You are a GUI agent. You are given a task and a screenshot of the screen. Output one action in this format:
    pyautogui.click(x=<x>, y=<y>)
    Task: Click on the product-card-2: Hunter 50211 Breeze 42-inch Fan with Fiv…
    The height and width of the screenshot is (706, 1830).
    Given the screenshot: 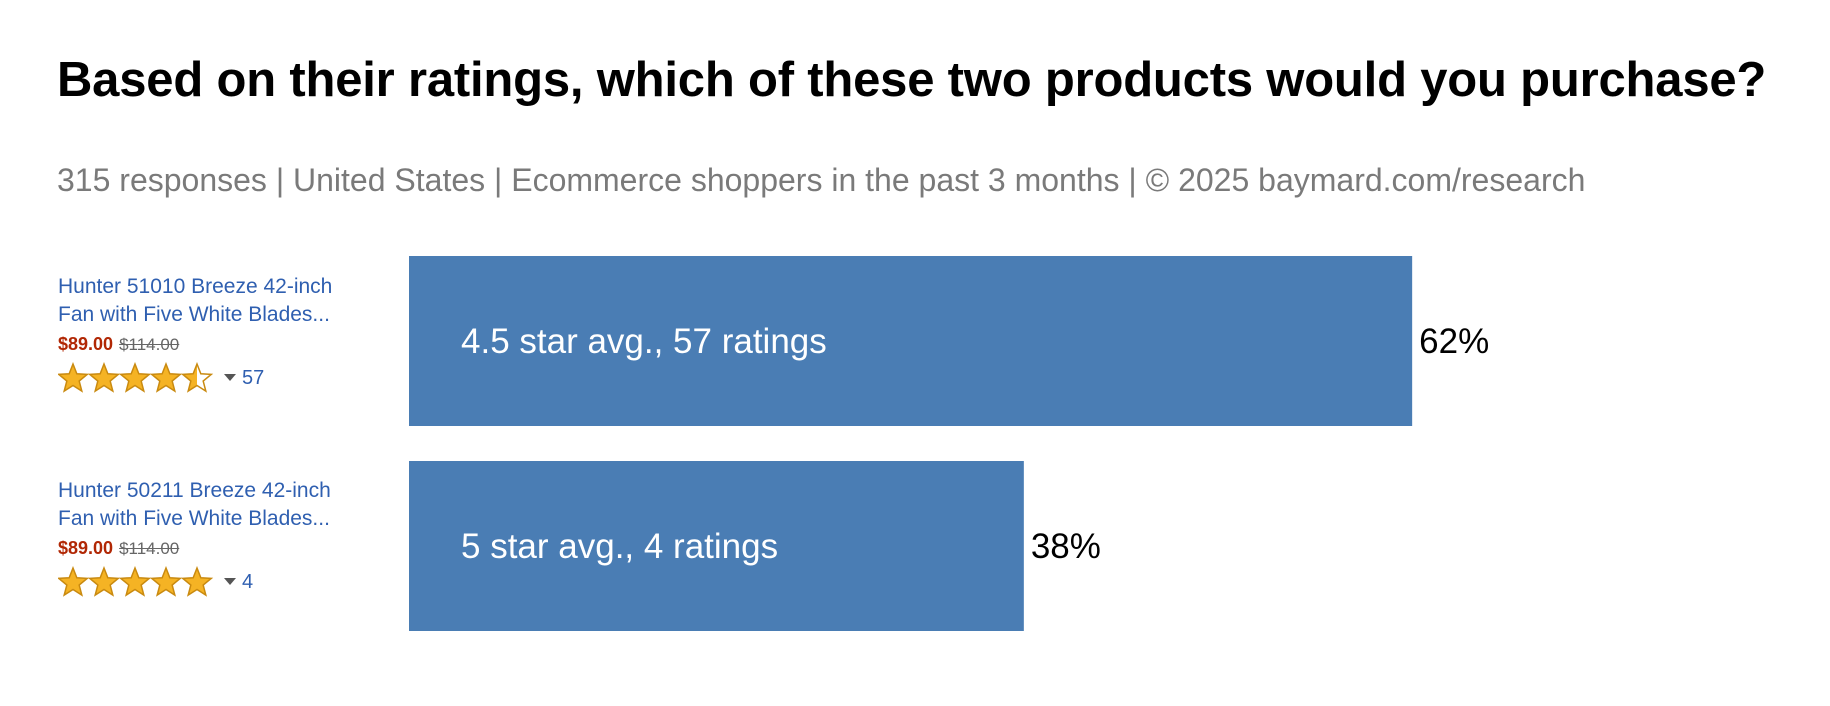 What is the action you would take?
    pyautogui.click(x=218, y=538)
    